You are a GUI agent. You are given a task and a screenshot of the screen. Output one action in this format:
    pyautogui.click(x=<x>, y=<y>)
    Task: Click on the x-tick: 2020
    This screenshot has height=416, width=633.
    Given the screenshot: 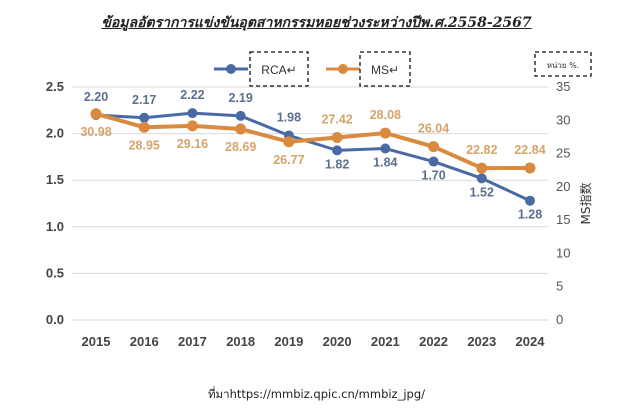 What is the action you would take?
    pyautogui.click(x=337, y=341)
    